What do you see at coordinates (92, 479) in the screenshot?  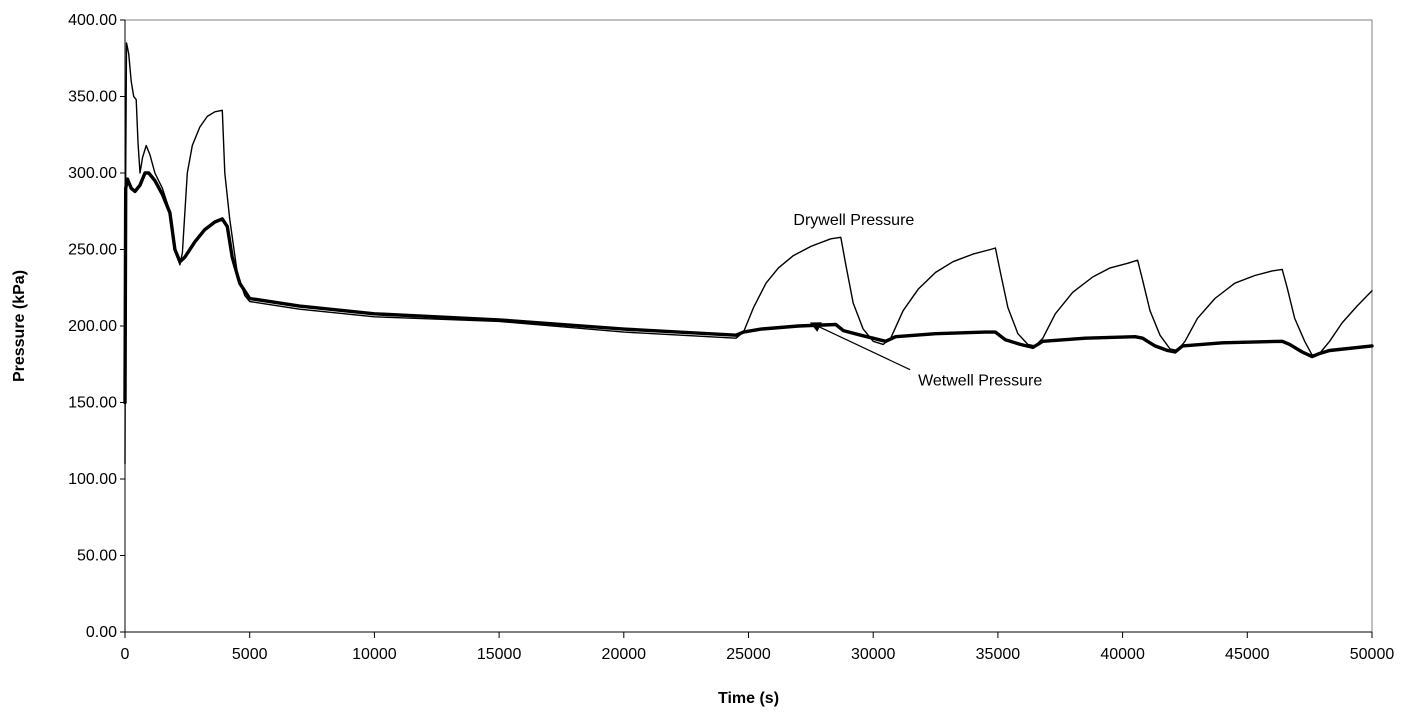 I see `y-tick-label: 100.00` at bounding box center [92, 479].